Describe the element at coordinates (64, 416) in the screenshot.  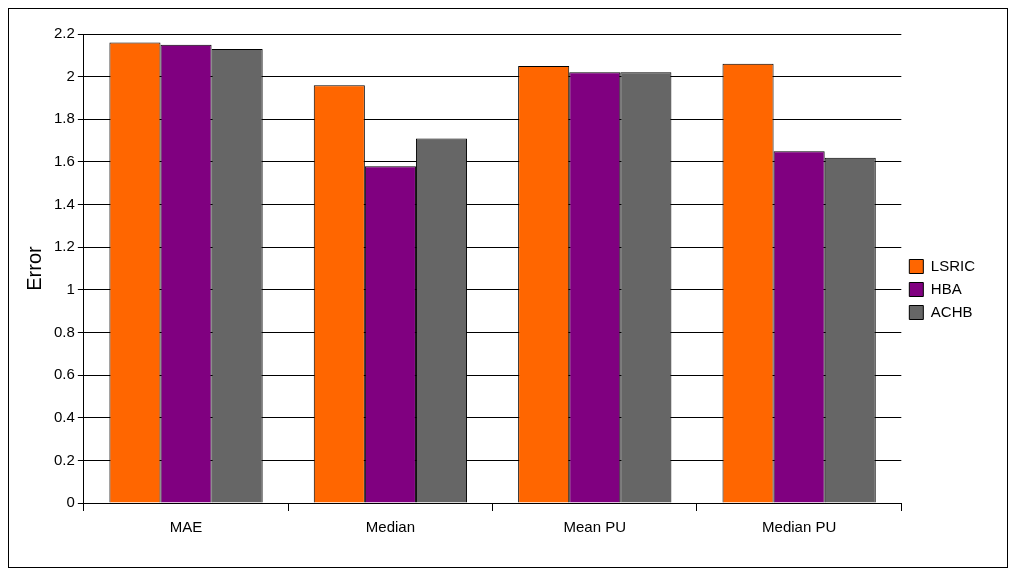
I see `y-tick-label: 0.4` at that location.